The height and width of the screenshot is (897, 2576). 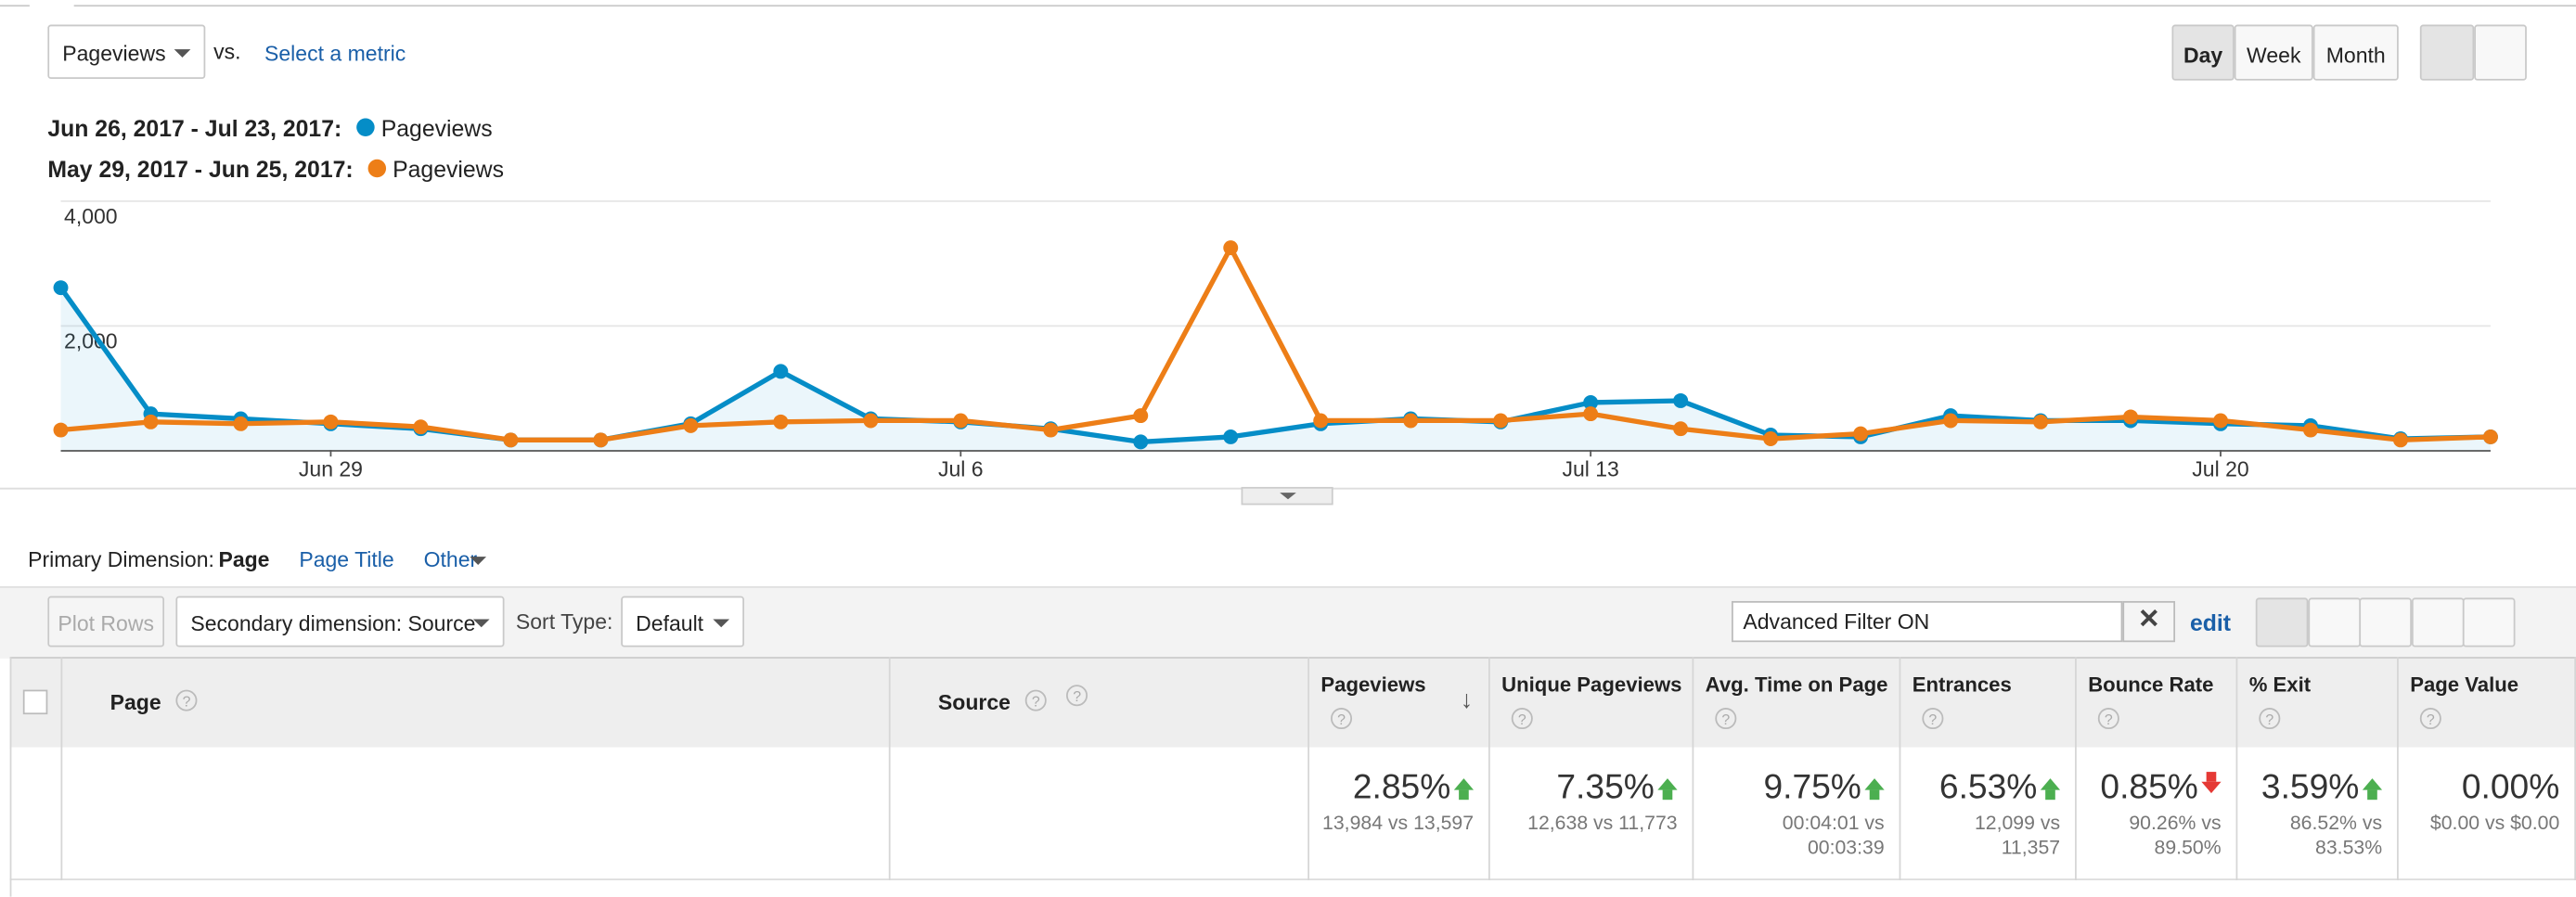 I want to click on summary-change: 3.59%, so click(x=2310, y=787).